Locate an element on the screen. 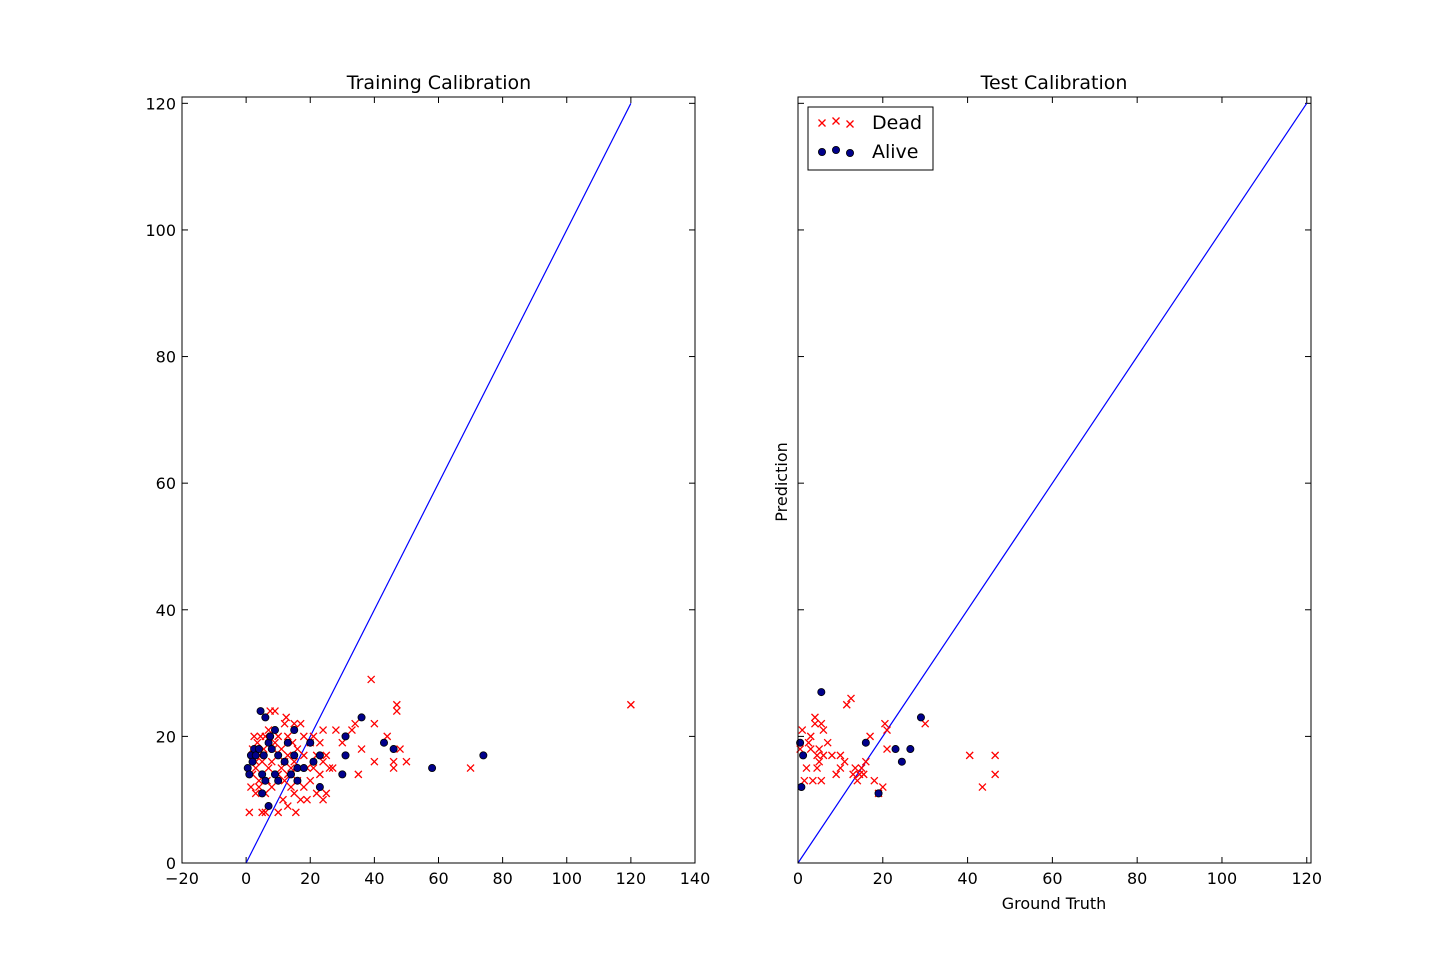  legend-label-dead: Dead is located at coordinates (897, 123).